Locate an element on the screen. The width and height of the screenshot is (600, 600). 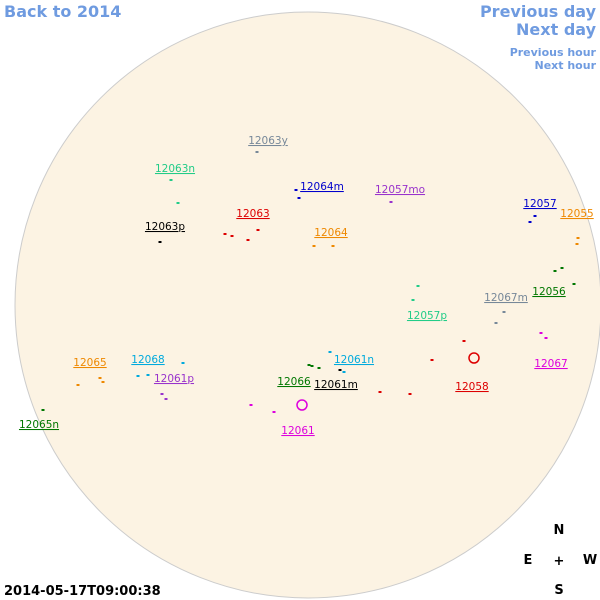
compass-north: N is located at coordinates (559, 530).